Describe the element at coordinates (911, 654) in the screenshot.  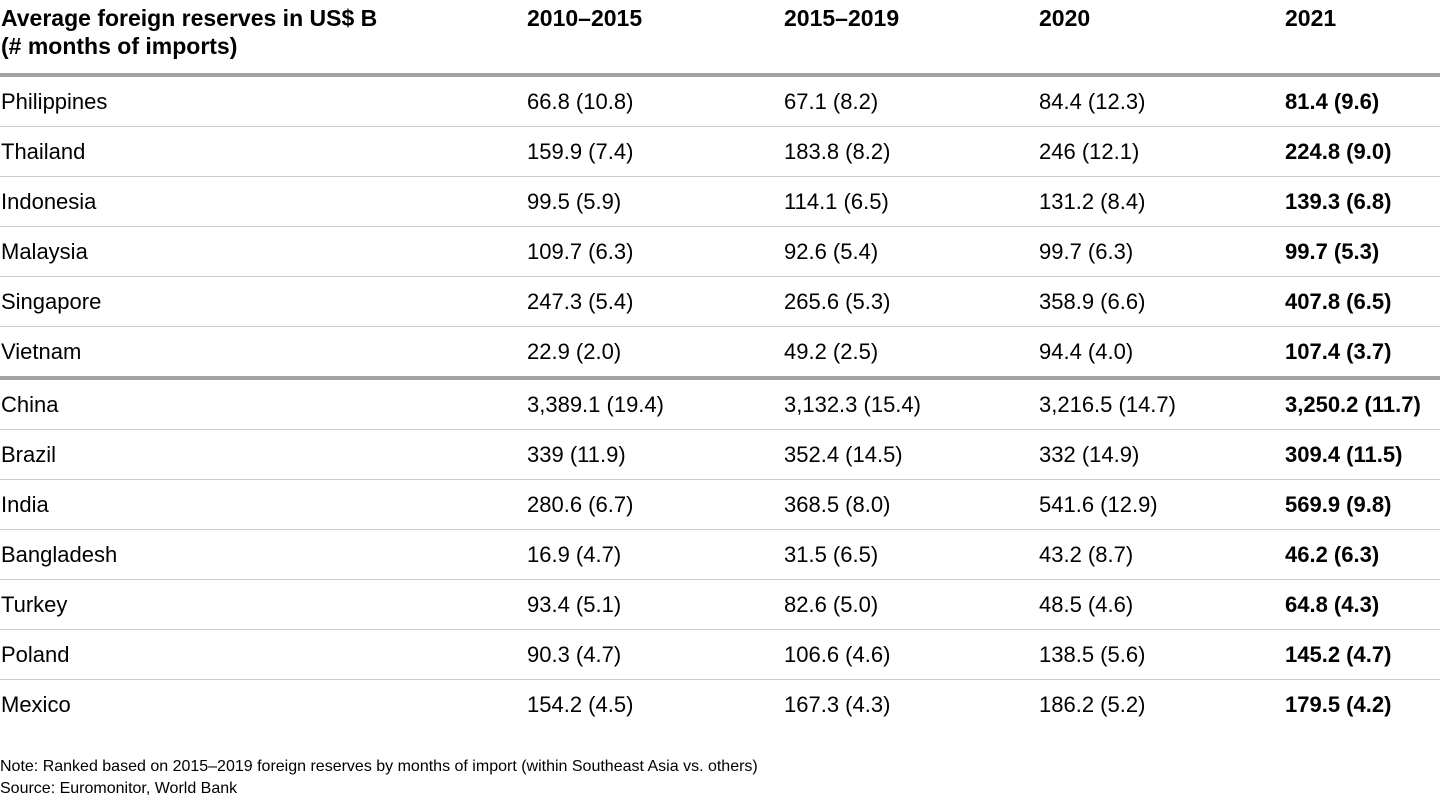
I see `value-cell: 106.6 (4.6)` at that location.